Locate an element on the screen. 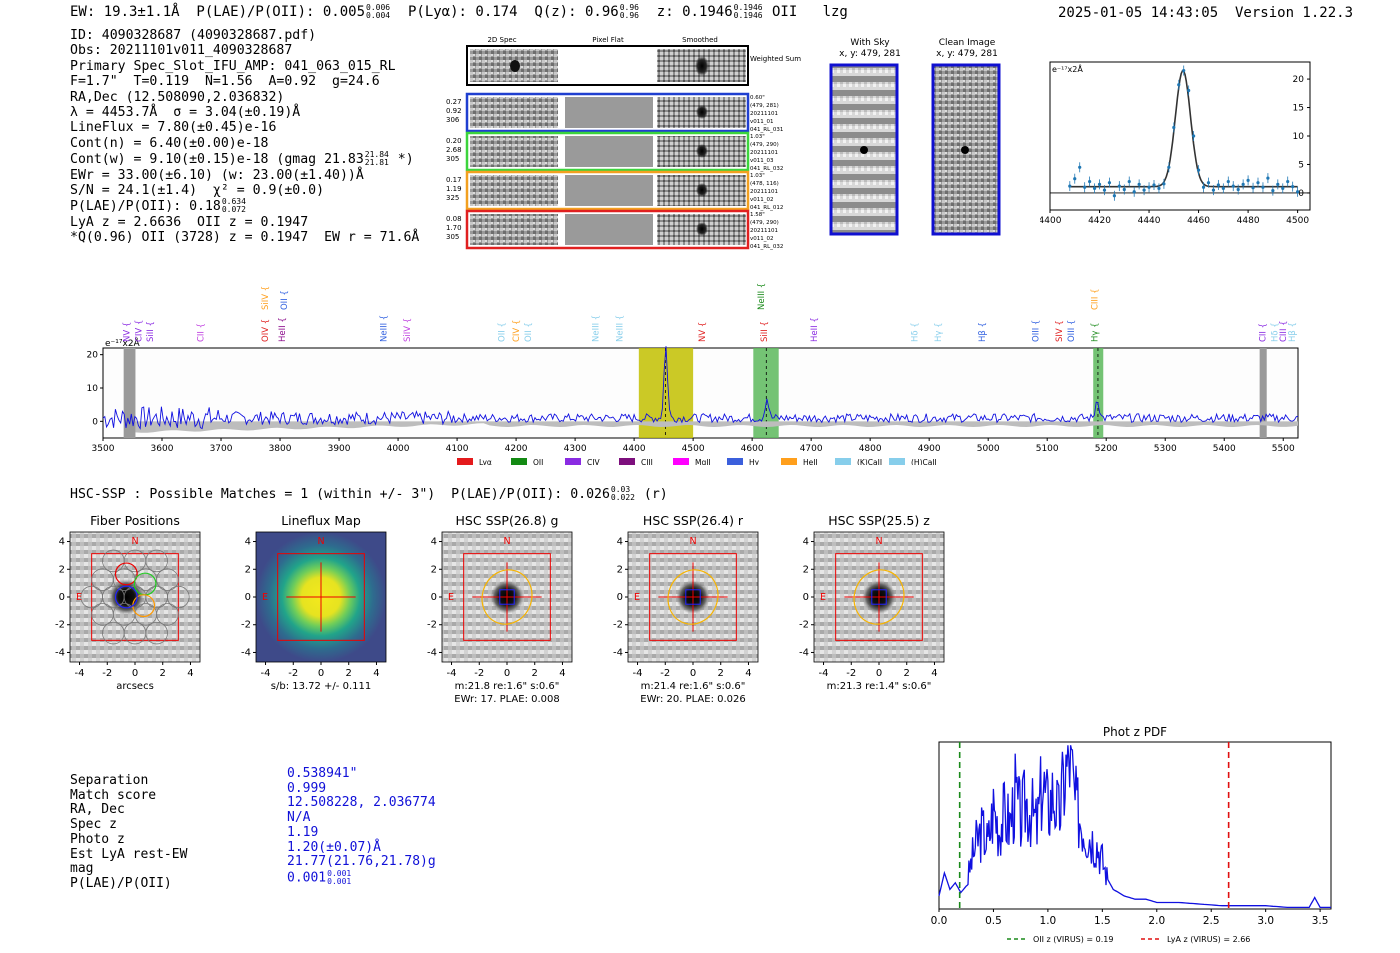 Image resolution: width=1400 pixels, height=953 pixels. stamp-title: HSC SSP(26.4) r is located at coordinates (693, 520).